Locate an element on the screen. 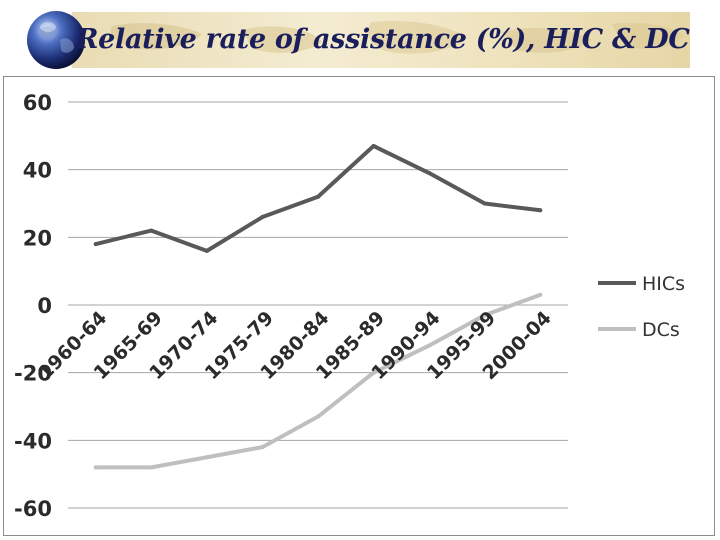 The height and width of the screenshot is (540, 720). y-tick-label: -20 is located at coordinates (33, 374).